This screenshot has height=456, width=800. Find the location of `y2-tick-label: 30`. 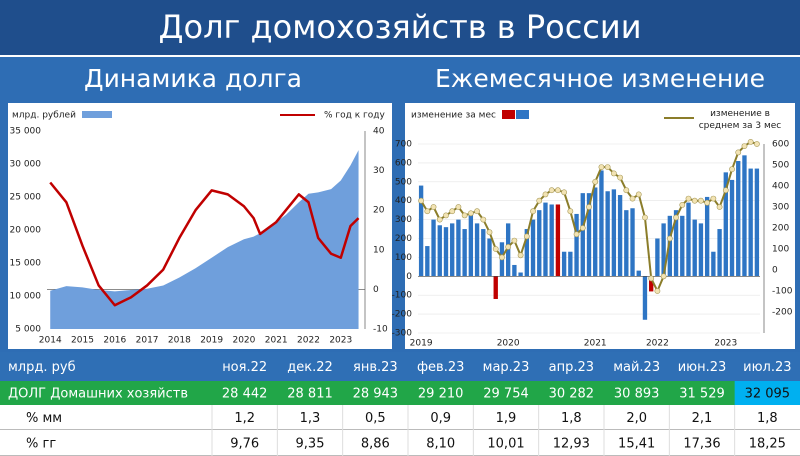

y2-tick-label: 30 is located at coordinates (379, 171).